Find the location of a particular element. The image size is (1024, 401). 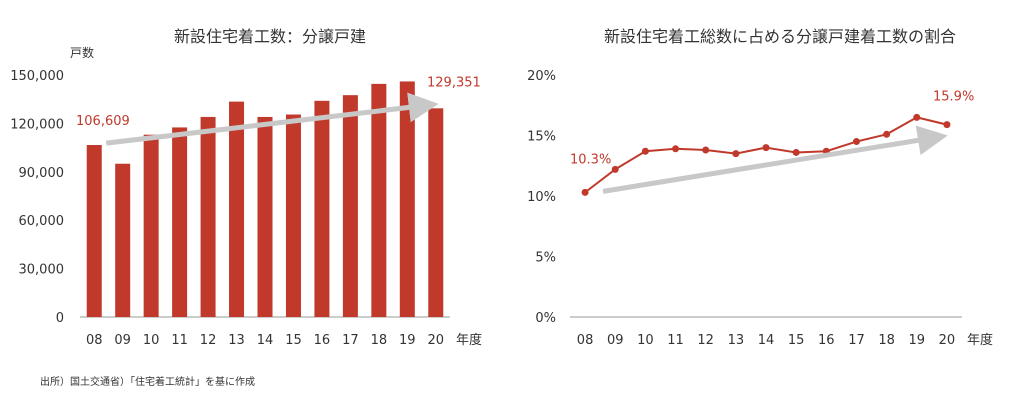

bar-chart-x-unit: 年度 is located at coordinates (469, 340).